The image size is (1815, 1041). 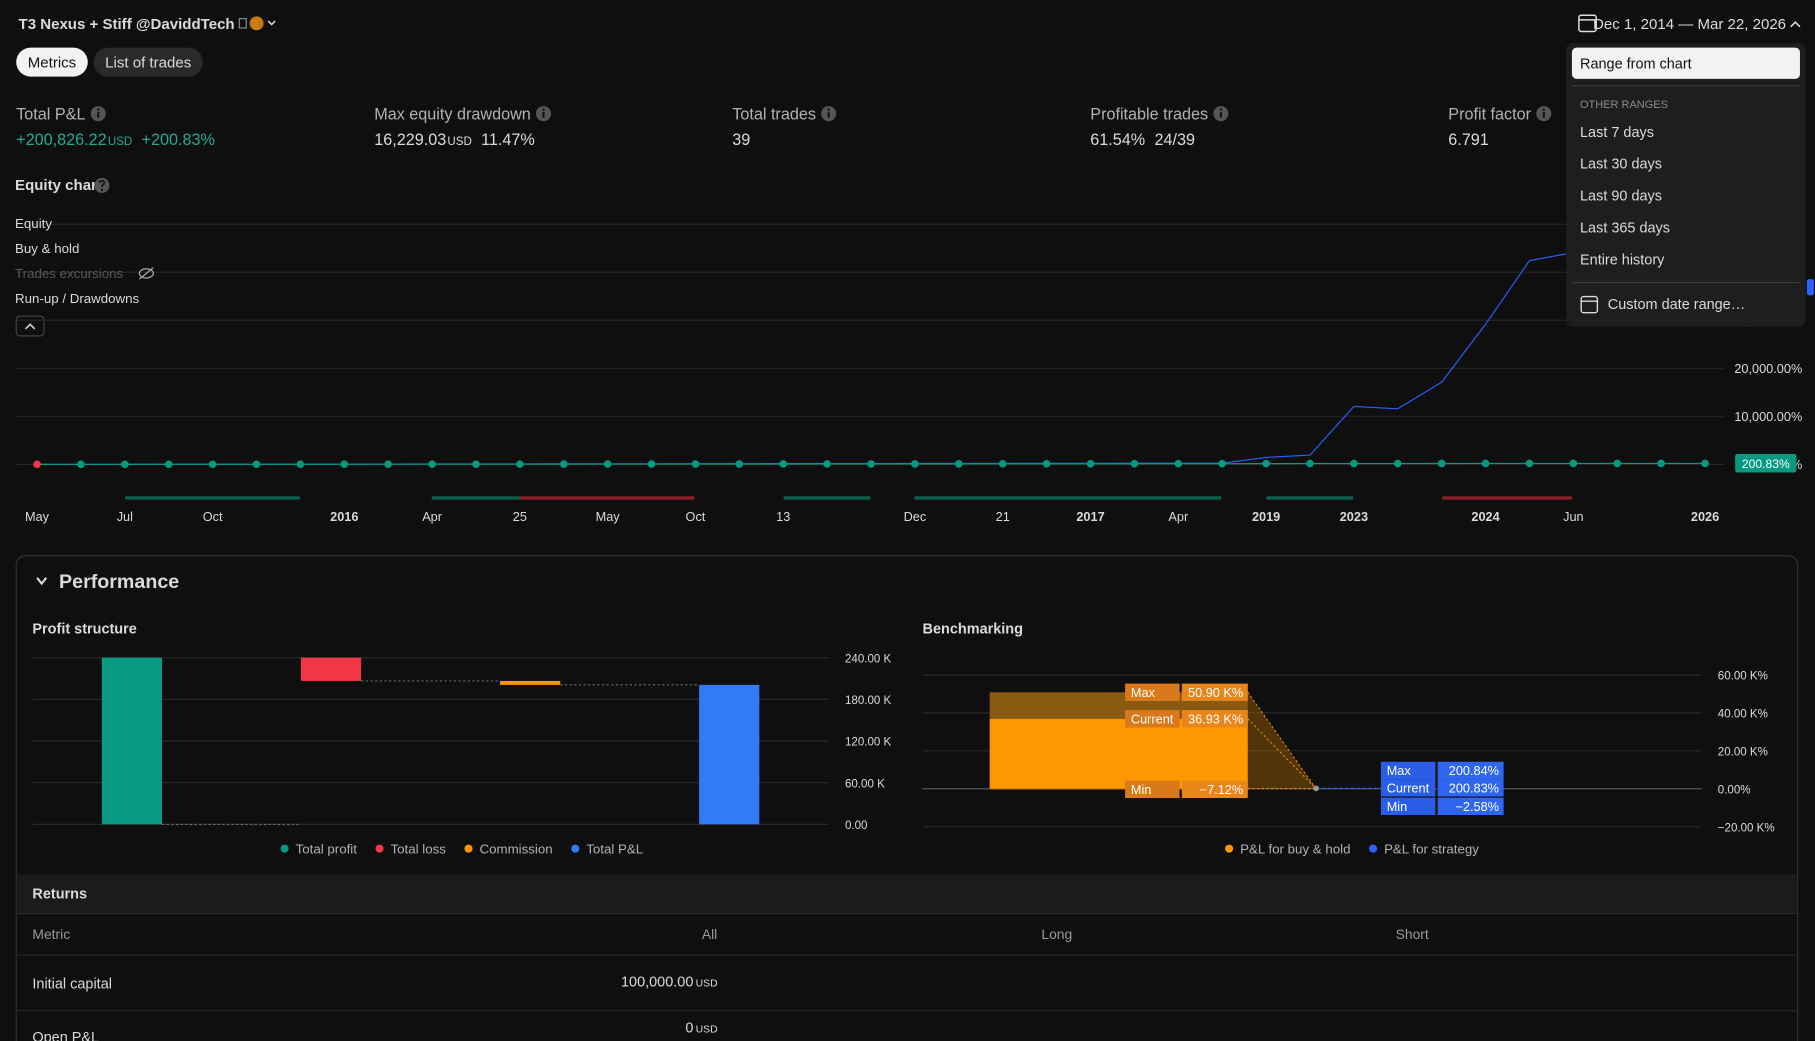 I want to click on row-label: Open P&L, so click(x=65, y=1035).